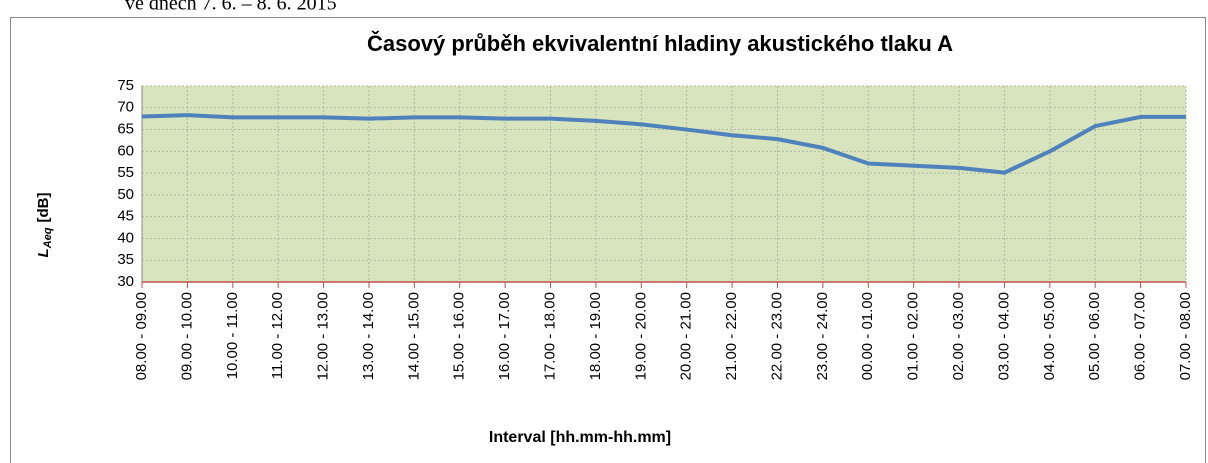 This screenshot has width=1208, height=463. Describe the element at coordinates (125, 259) in the screenshot. I see `y-tick-label: 35` at that location.